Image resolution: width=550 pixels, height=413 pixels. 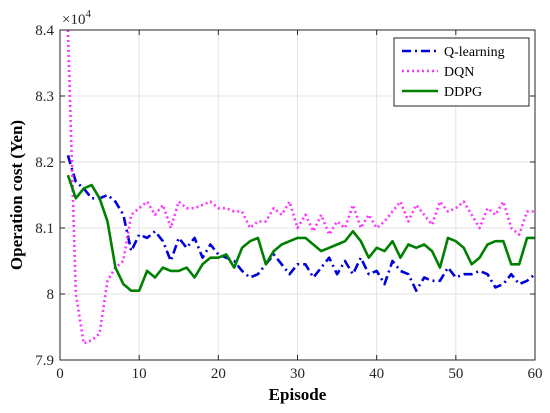 What do you see at coordinates (297, 374) in the screenshot?
I see `x-tick-label: 30` at bounding box center [297, 374].